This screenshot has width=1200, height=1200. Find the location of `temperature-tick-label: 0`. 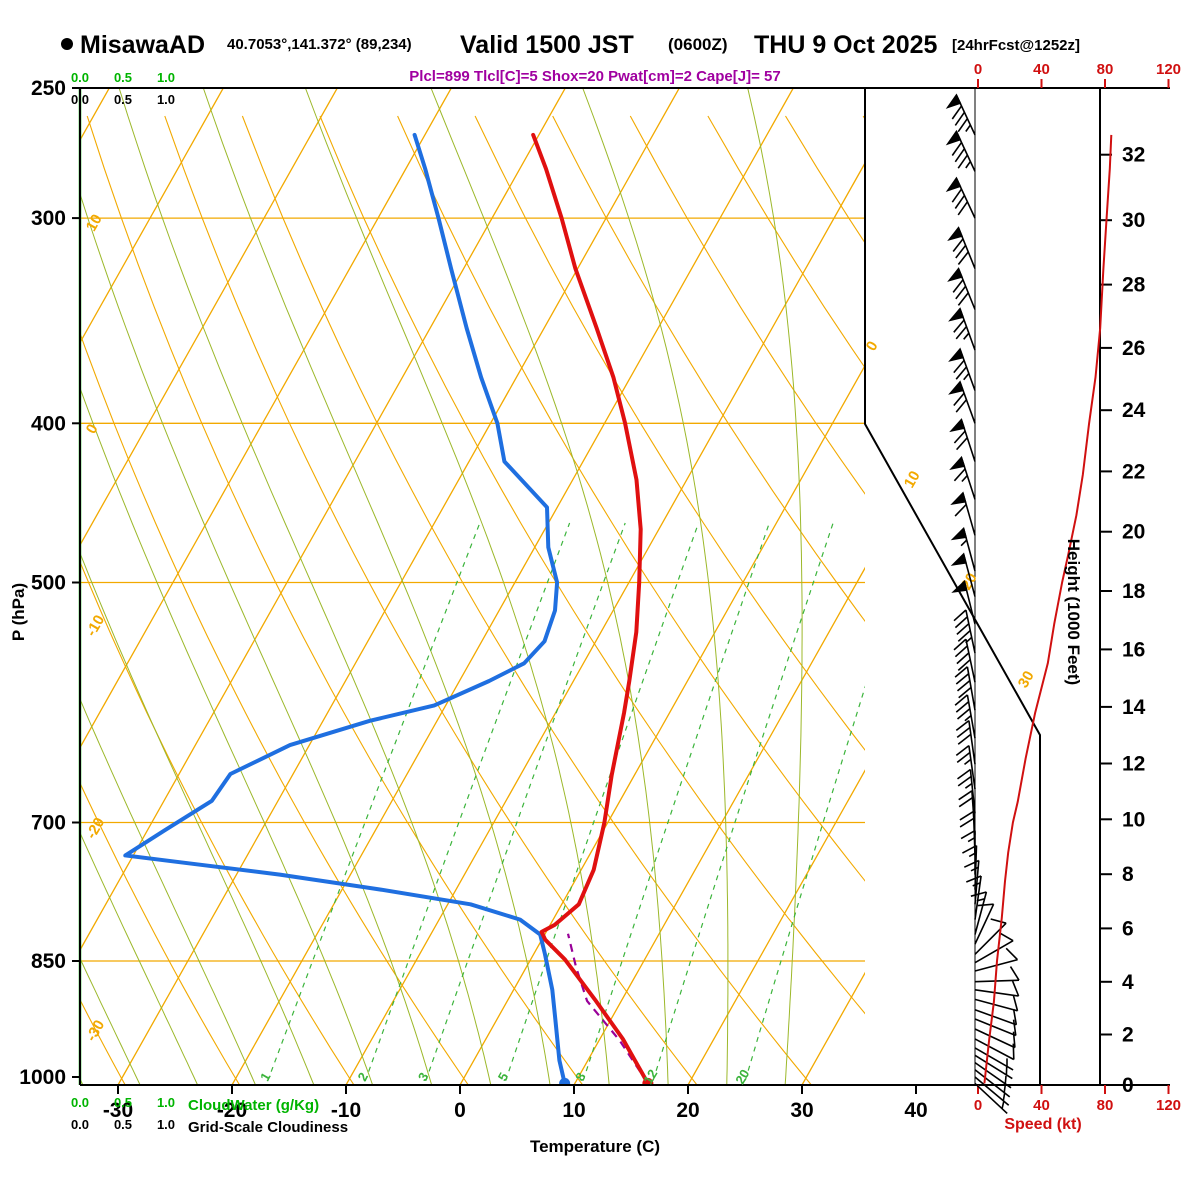

temperature-tick-label: 0 is located at coordinates (460, 1110).